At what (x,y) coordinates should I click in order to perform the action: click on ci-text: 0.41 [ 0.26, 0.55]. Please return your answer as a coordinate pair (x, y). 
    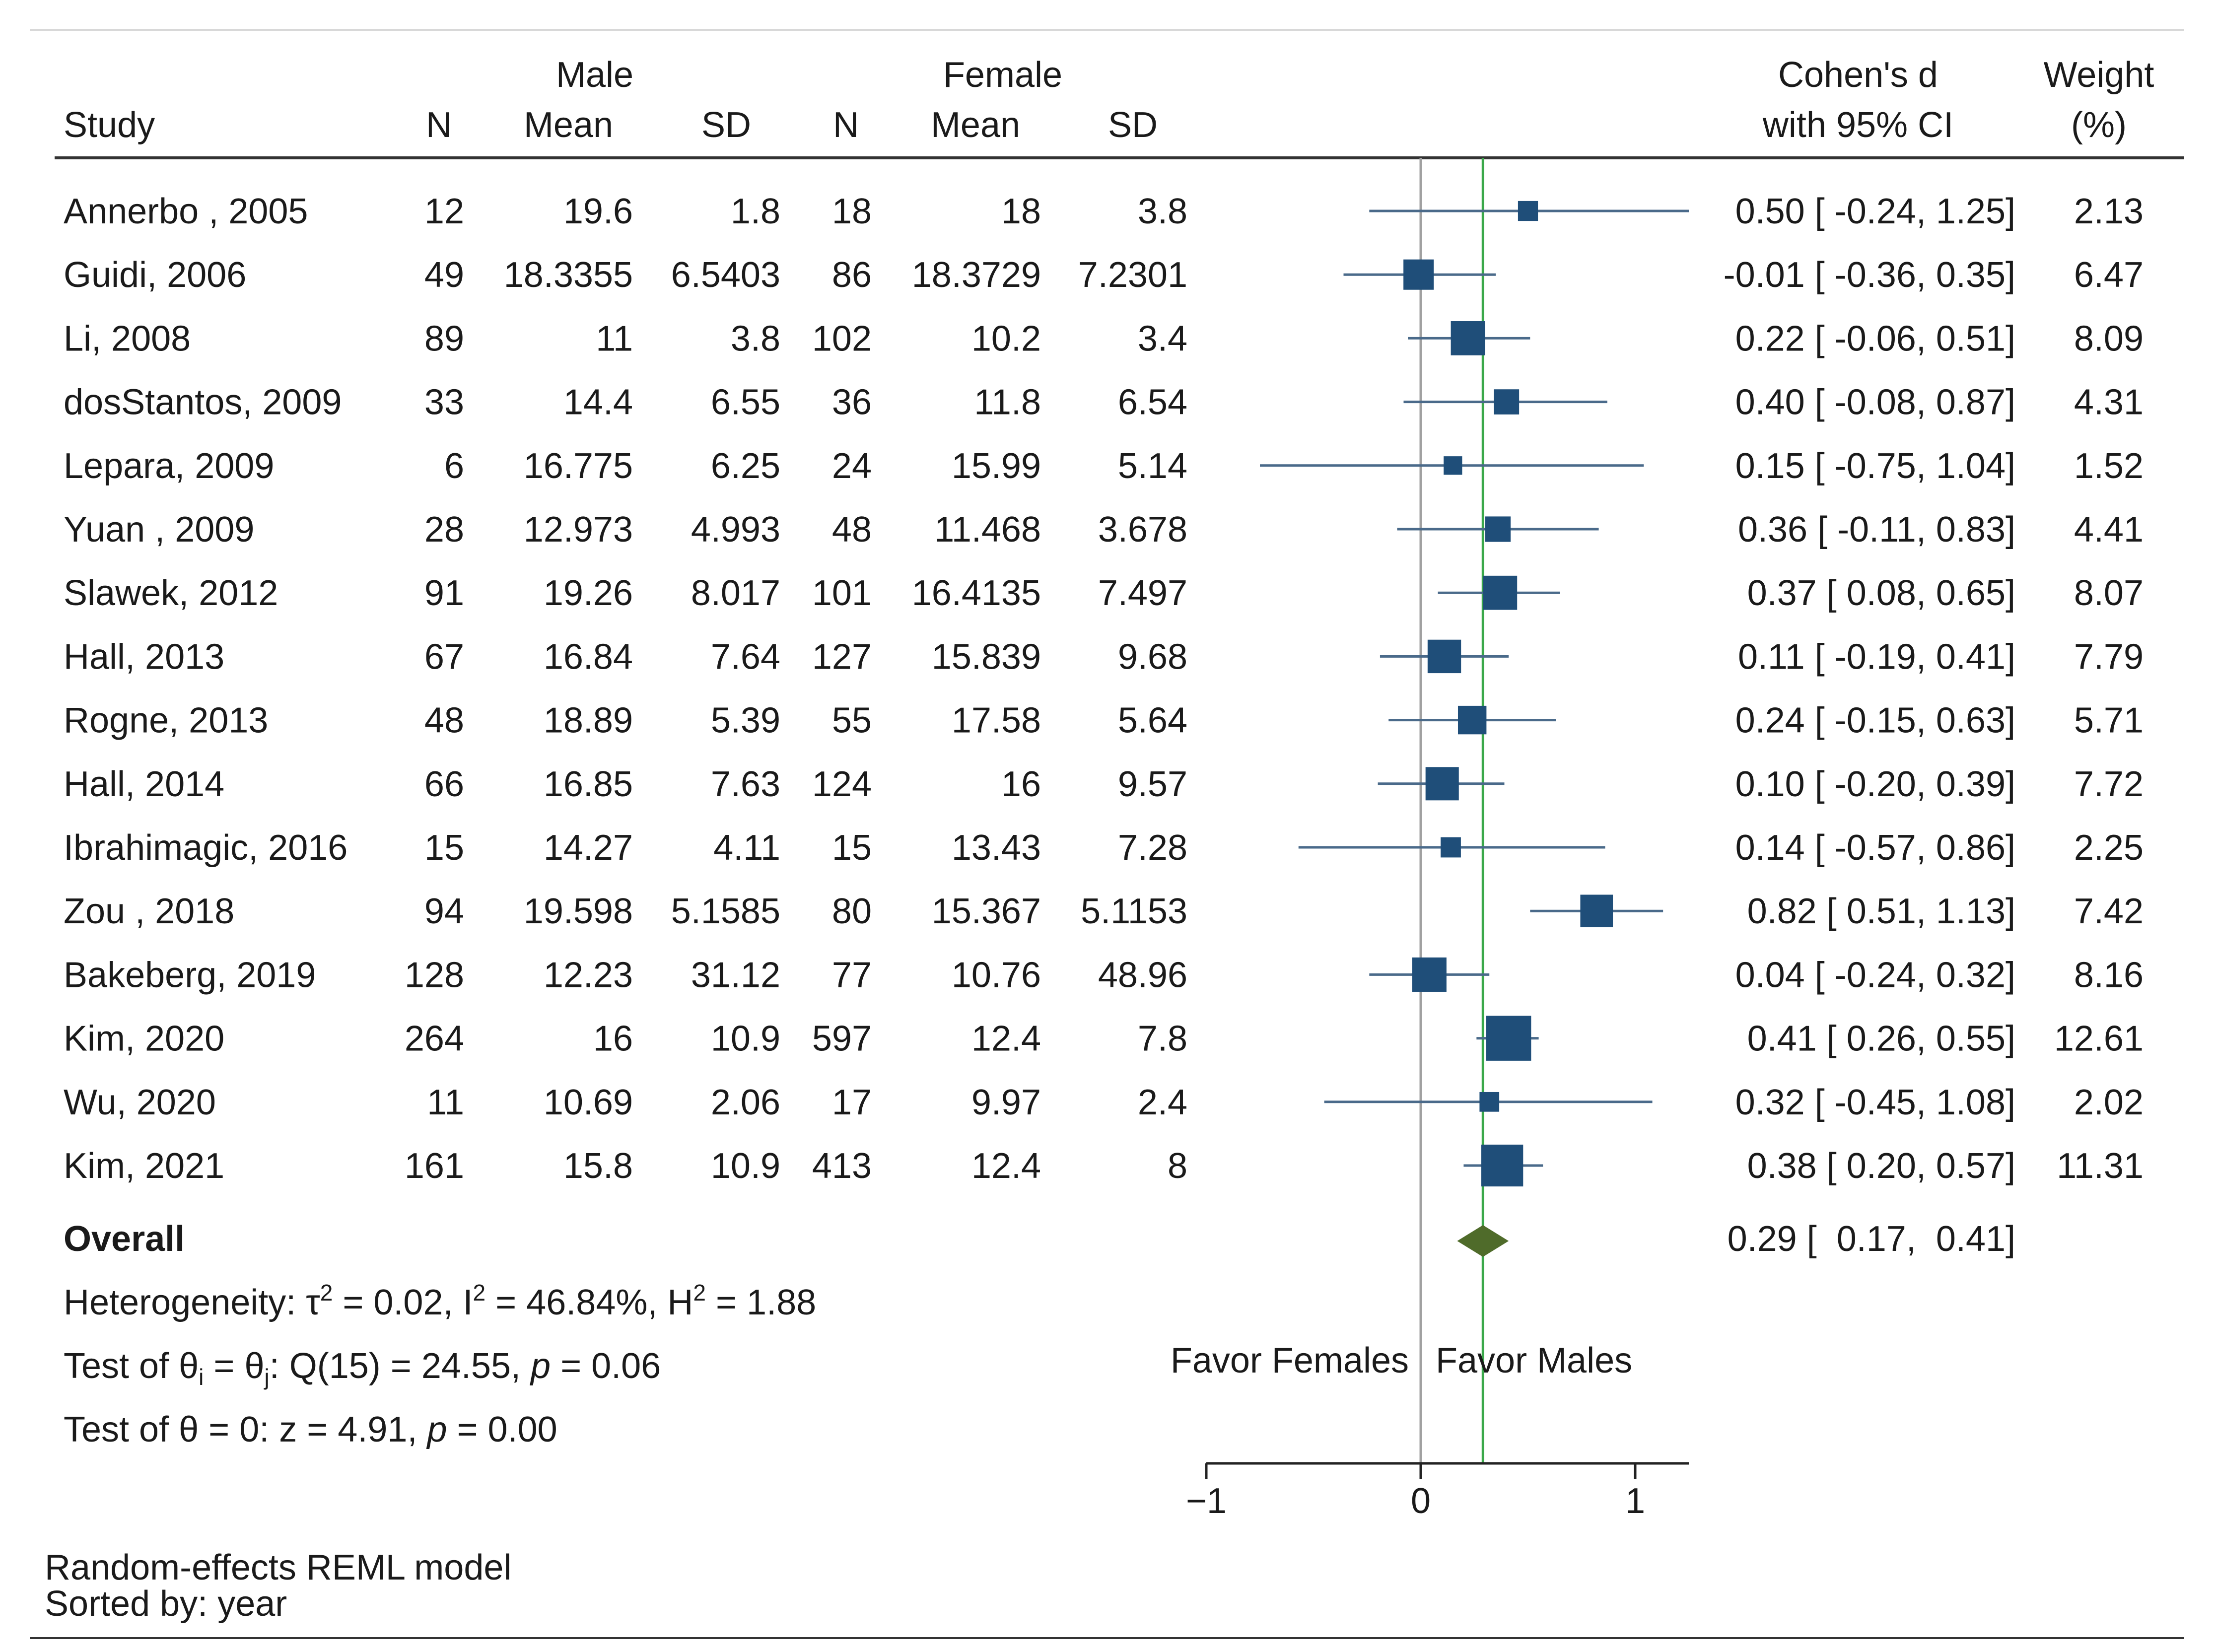
    Looking at the image, I should click on (1881, 1039).